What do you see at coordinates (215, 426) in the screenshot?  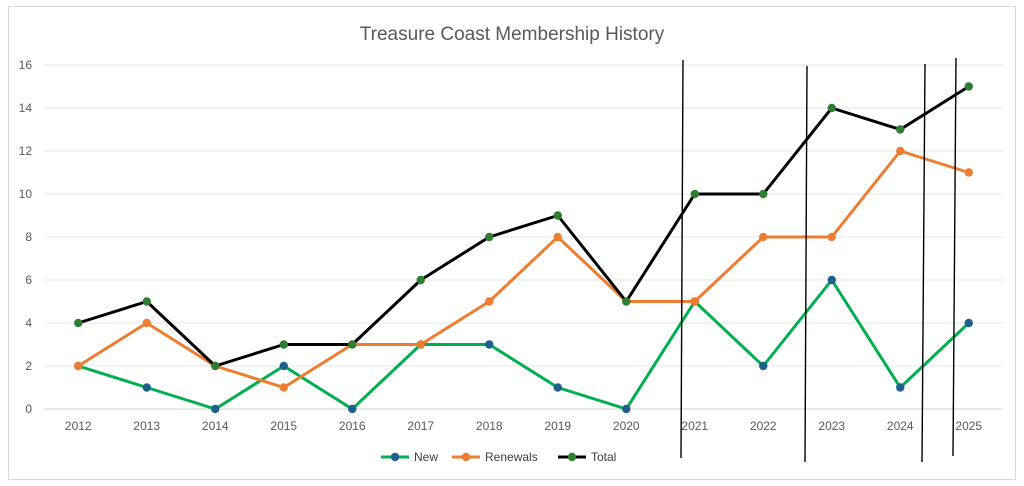 I see `x-tick-label: 2014` at bounding box center [215, 426].